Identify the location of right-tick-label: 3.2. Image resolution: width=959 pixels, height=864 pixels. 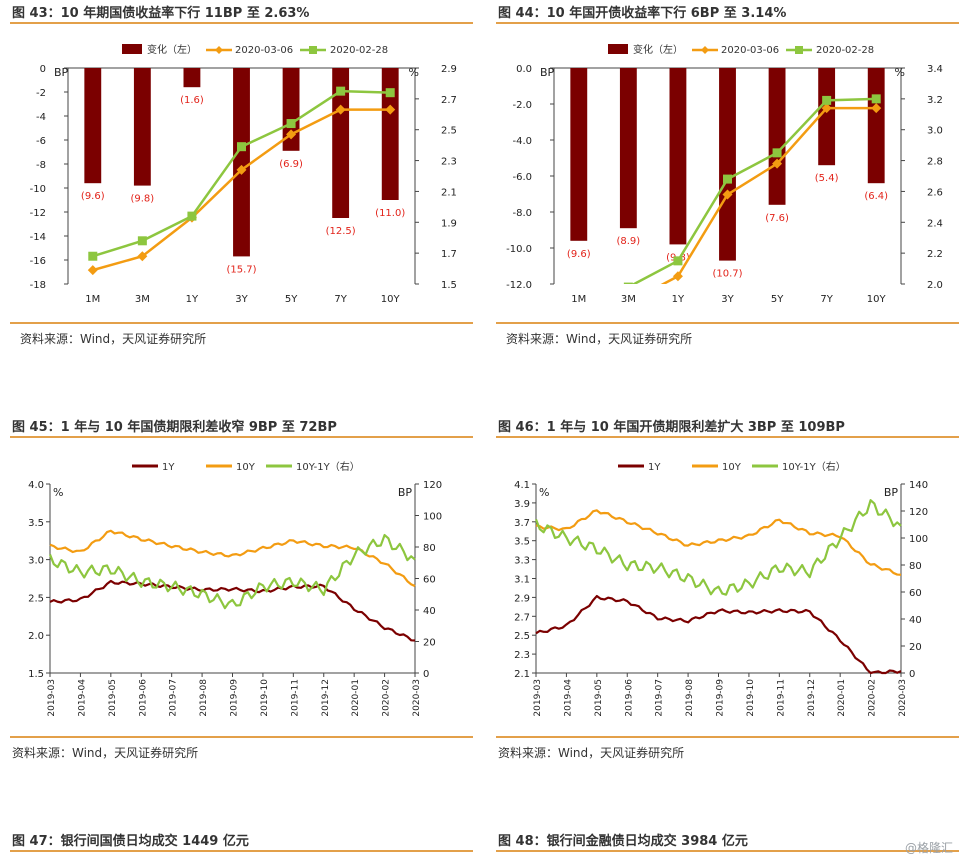
(935, 100).